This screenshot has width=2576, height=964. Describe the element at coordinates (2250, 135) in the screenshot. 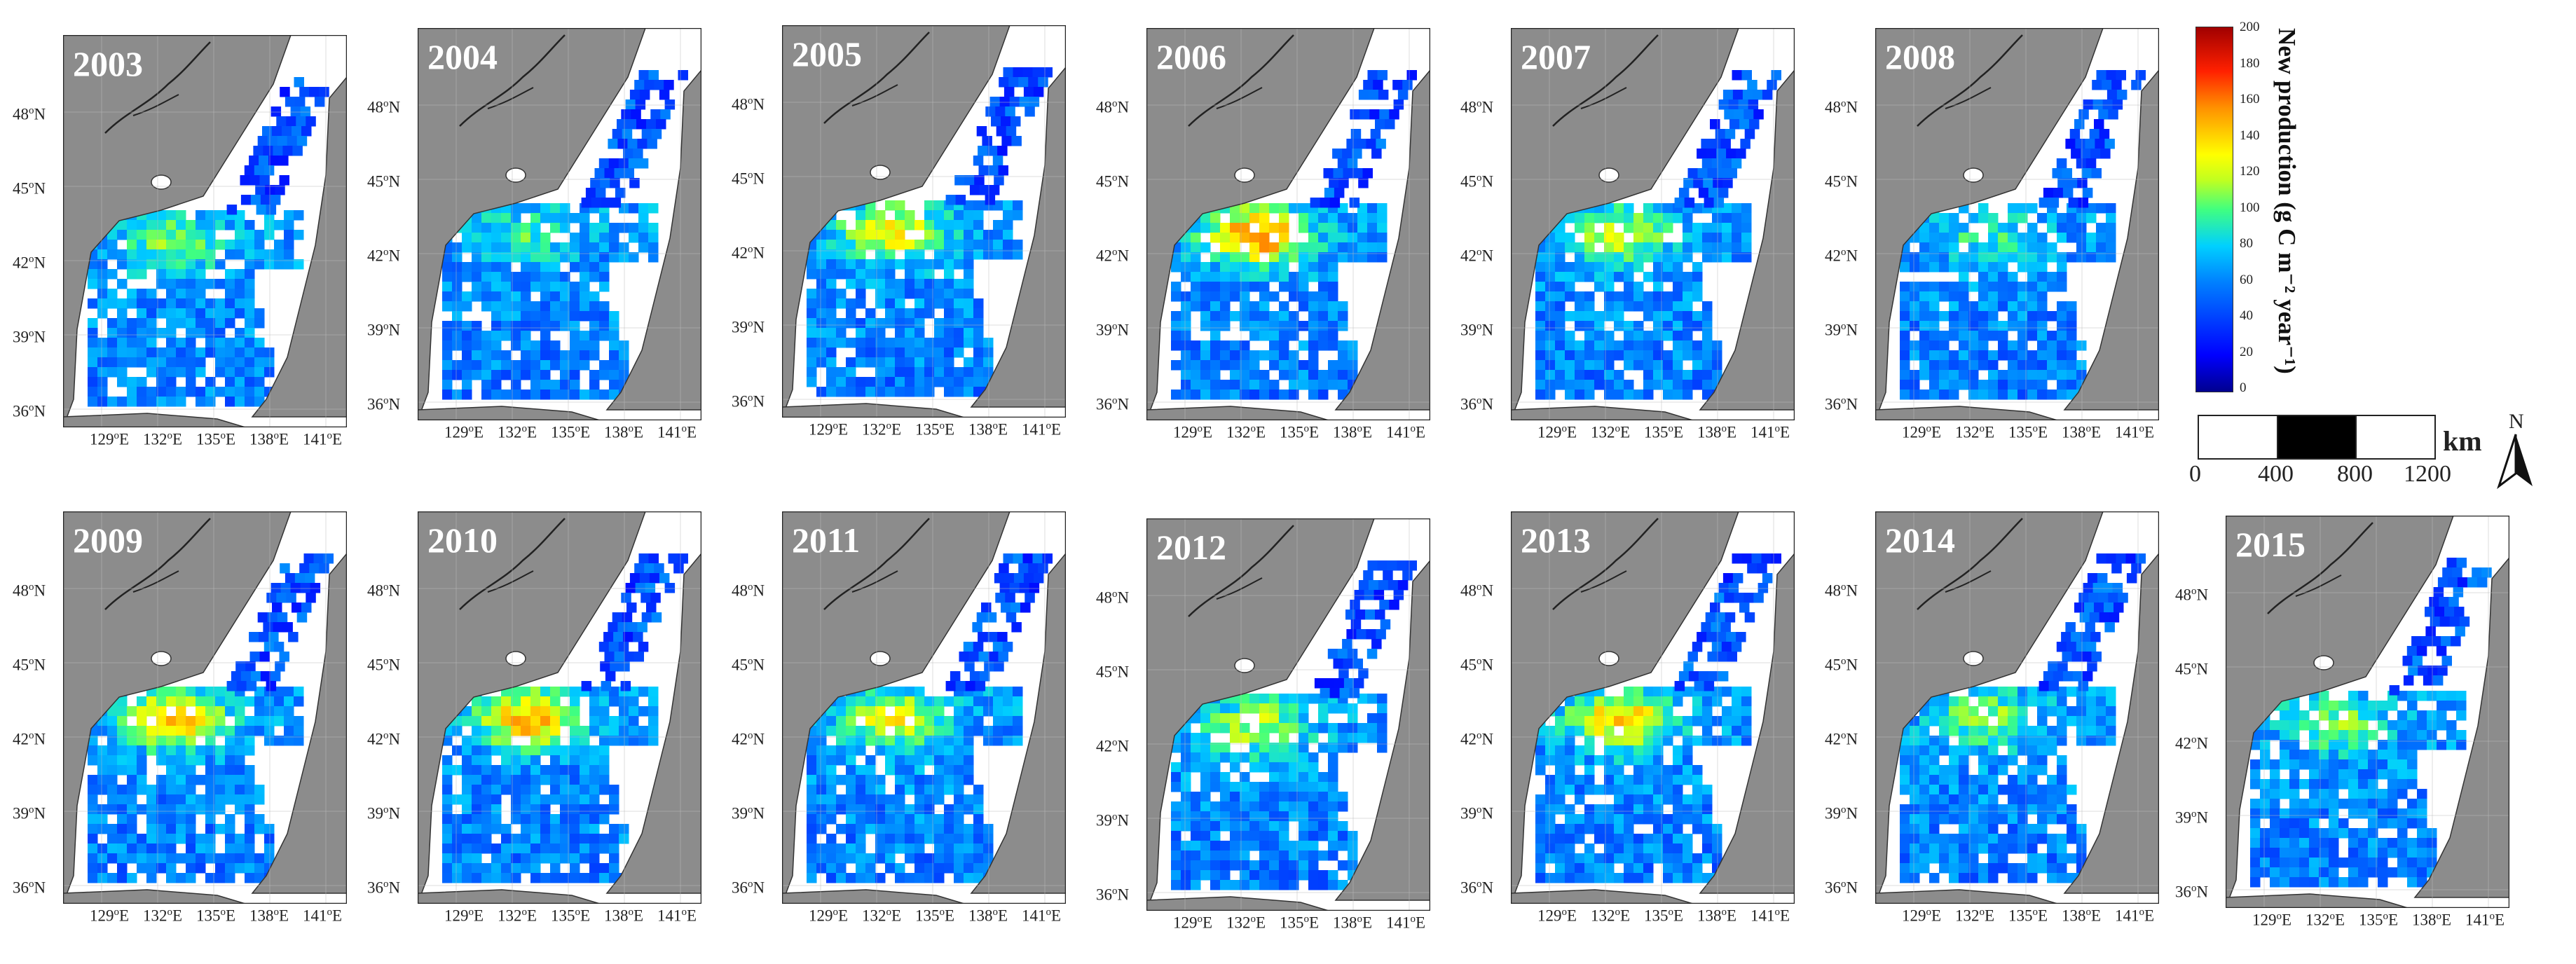

I see `colorbar-tick-label: 140` at that location.